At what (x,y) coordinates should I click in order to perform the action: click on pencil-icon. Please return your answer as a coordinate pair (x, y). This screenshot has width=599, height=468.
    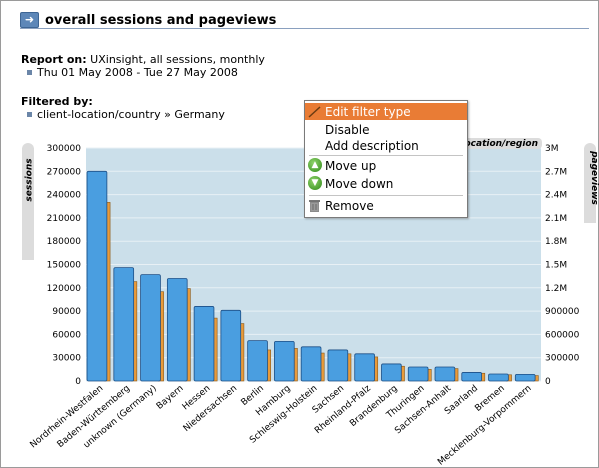
    Looking at the image, I should click on (314, 112).